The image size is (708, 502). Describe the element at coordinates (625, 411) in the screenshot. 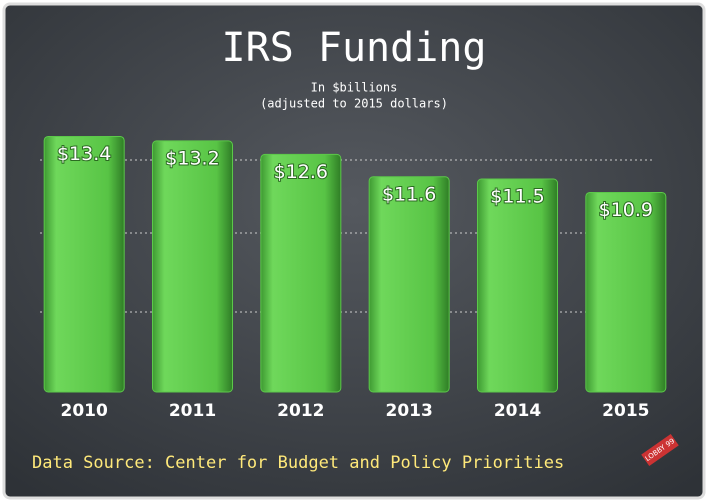

I see `x-tick-label: 2015` at that location.